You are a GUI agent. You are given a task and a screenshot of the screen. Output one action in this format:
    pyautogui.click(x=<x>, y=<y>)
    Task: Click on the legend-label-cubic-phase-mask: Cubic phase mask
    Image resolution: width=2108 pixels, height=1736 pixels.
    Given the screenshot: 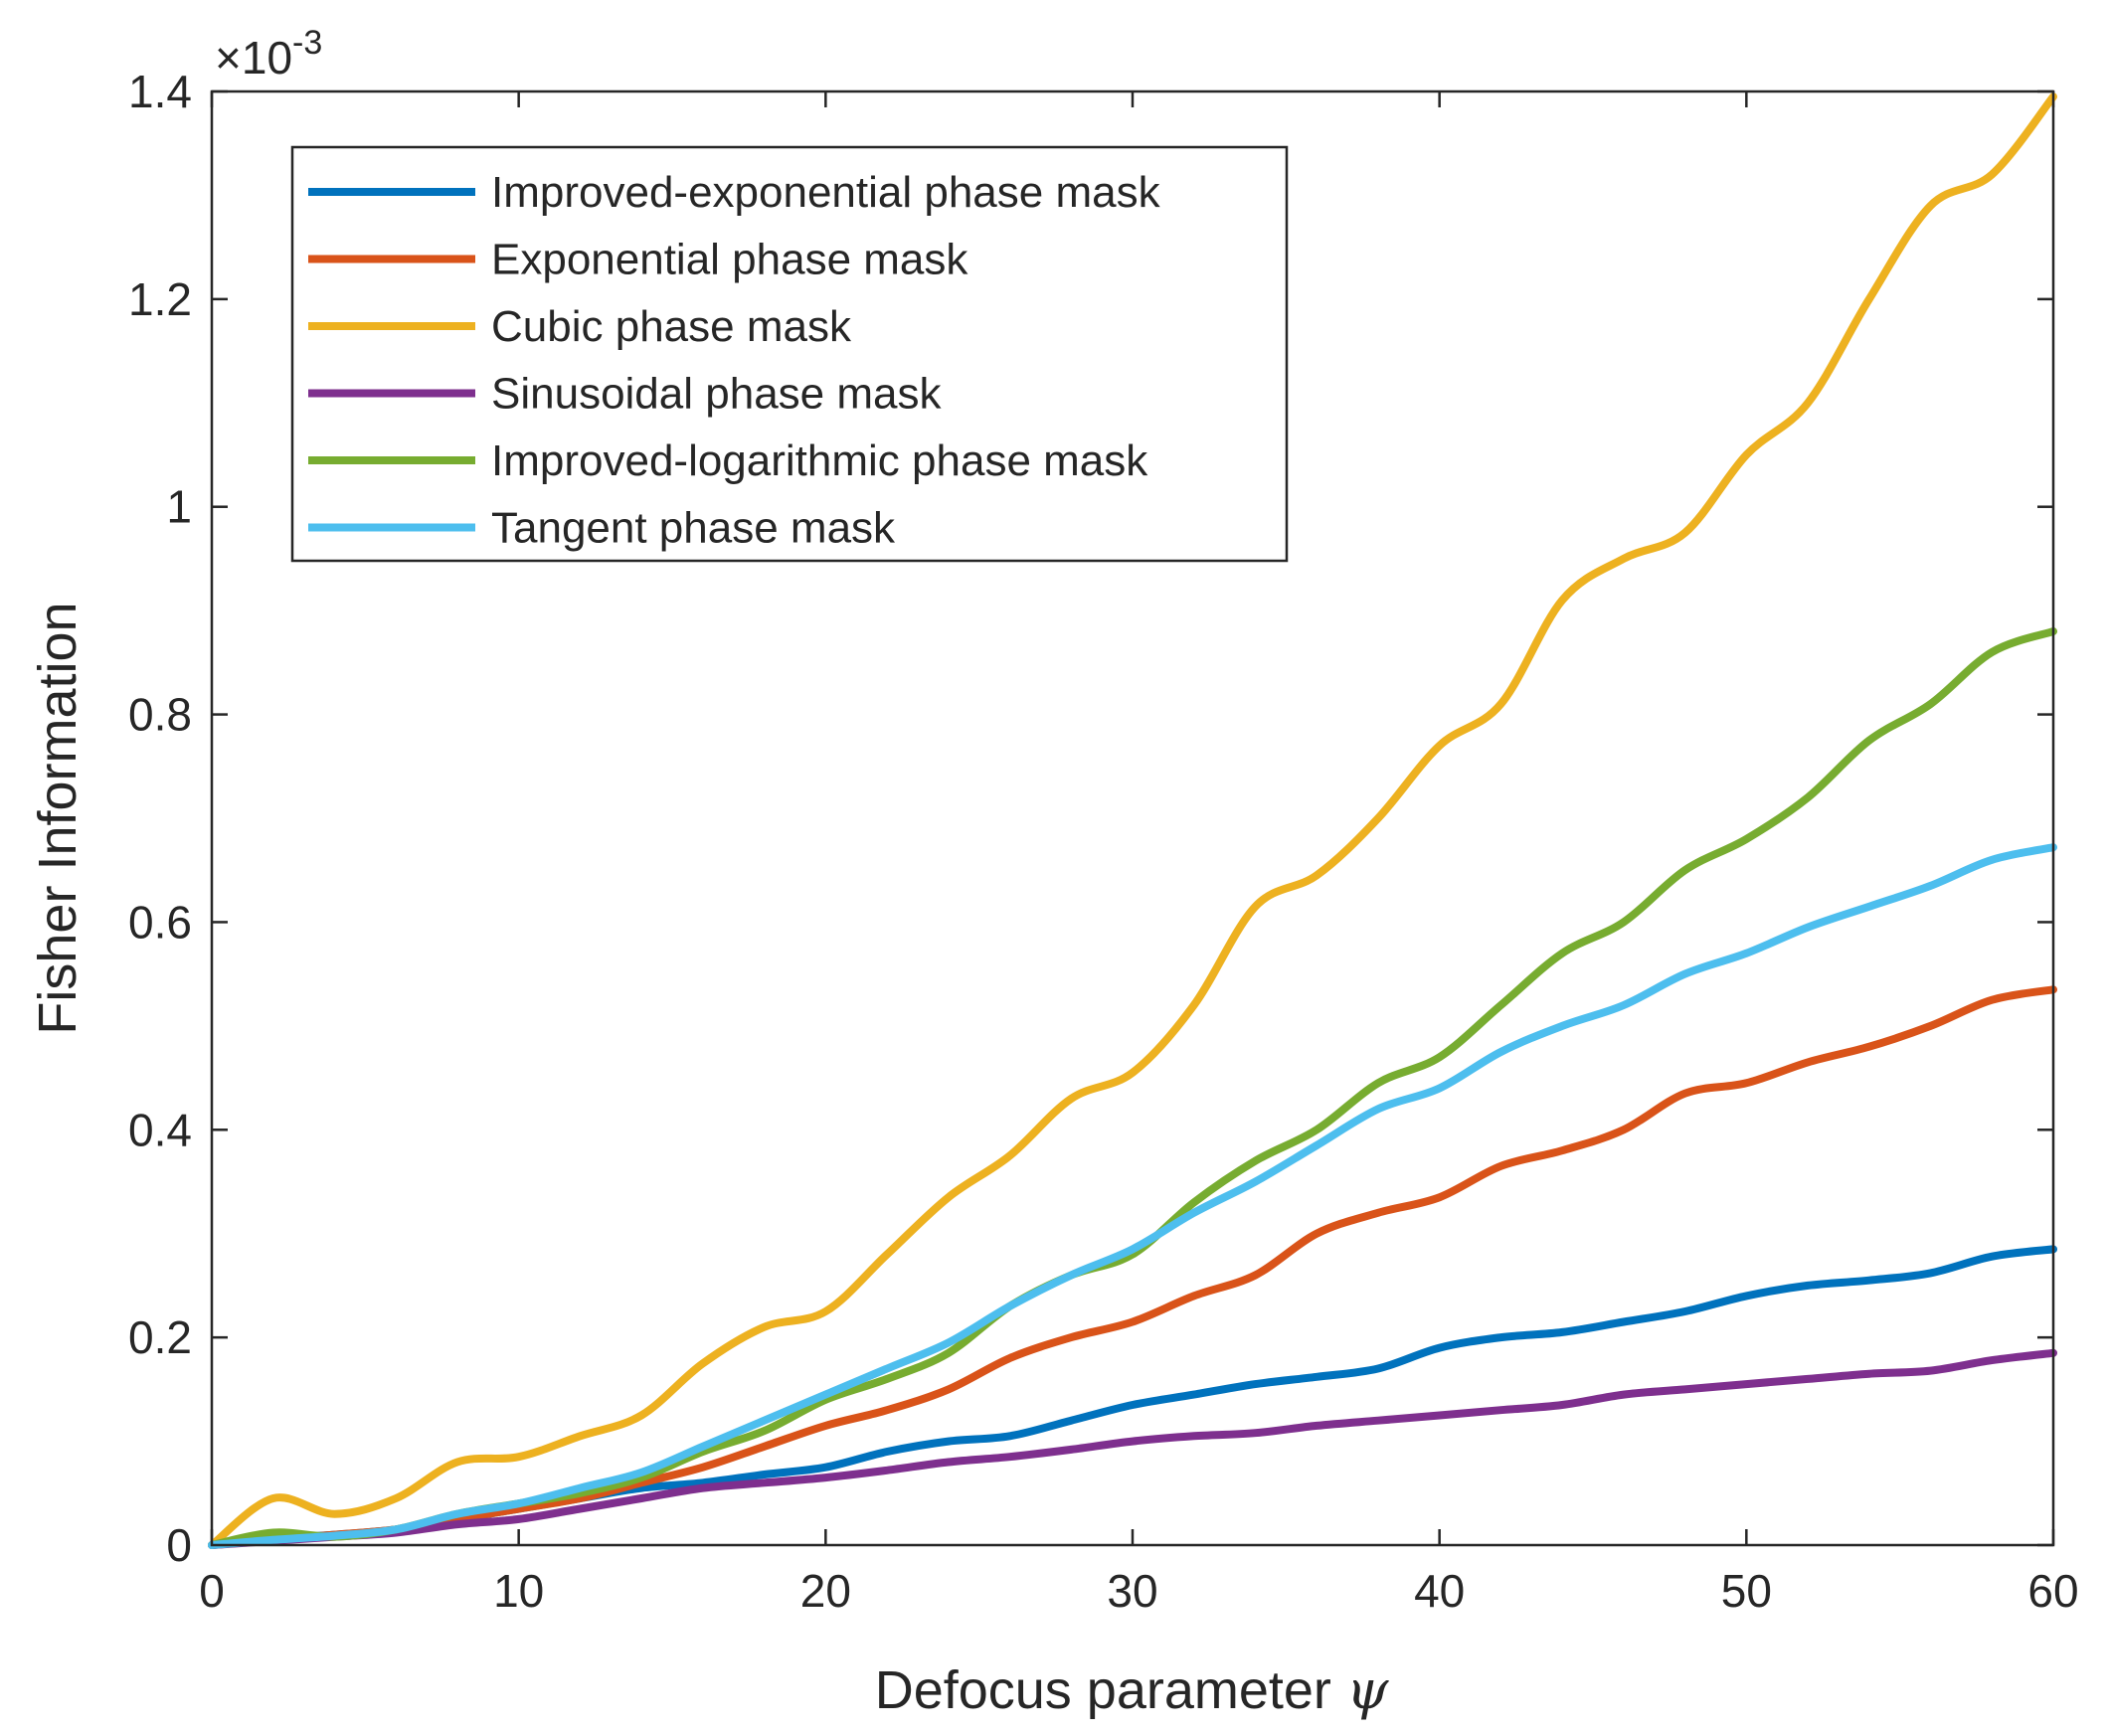 What is the action you would take?
    pyautogui.click(x=671, y=327)
    